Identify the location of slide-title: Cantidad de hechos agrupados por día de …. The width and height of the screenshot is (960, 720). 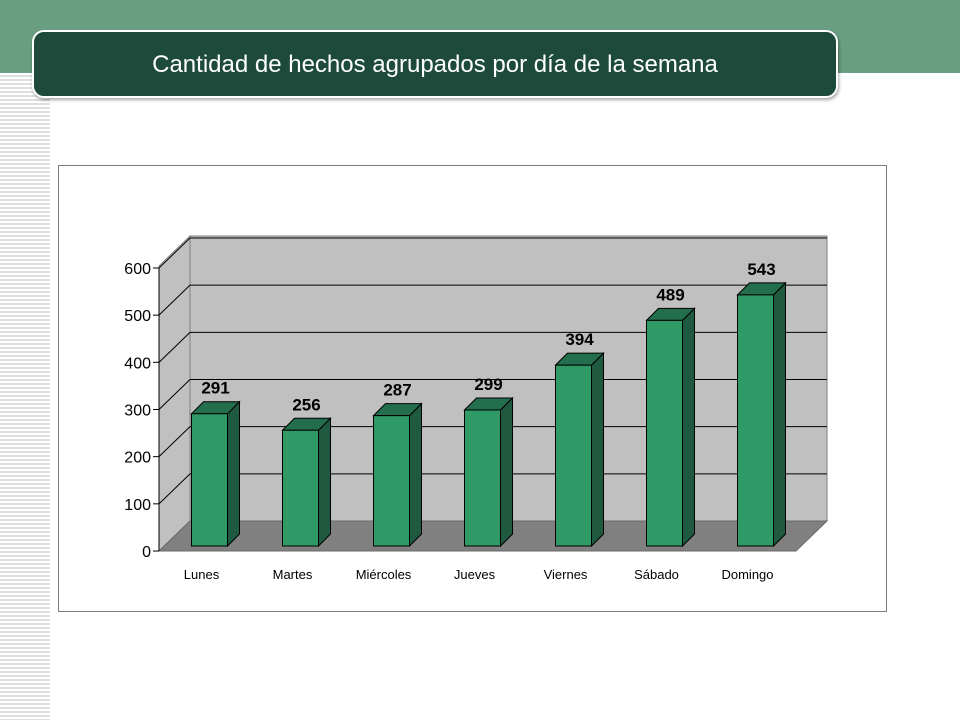
(435, 64).